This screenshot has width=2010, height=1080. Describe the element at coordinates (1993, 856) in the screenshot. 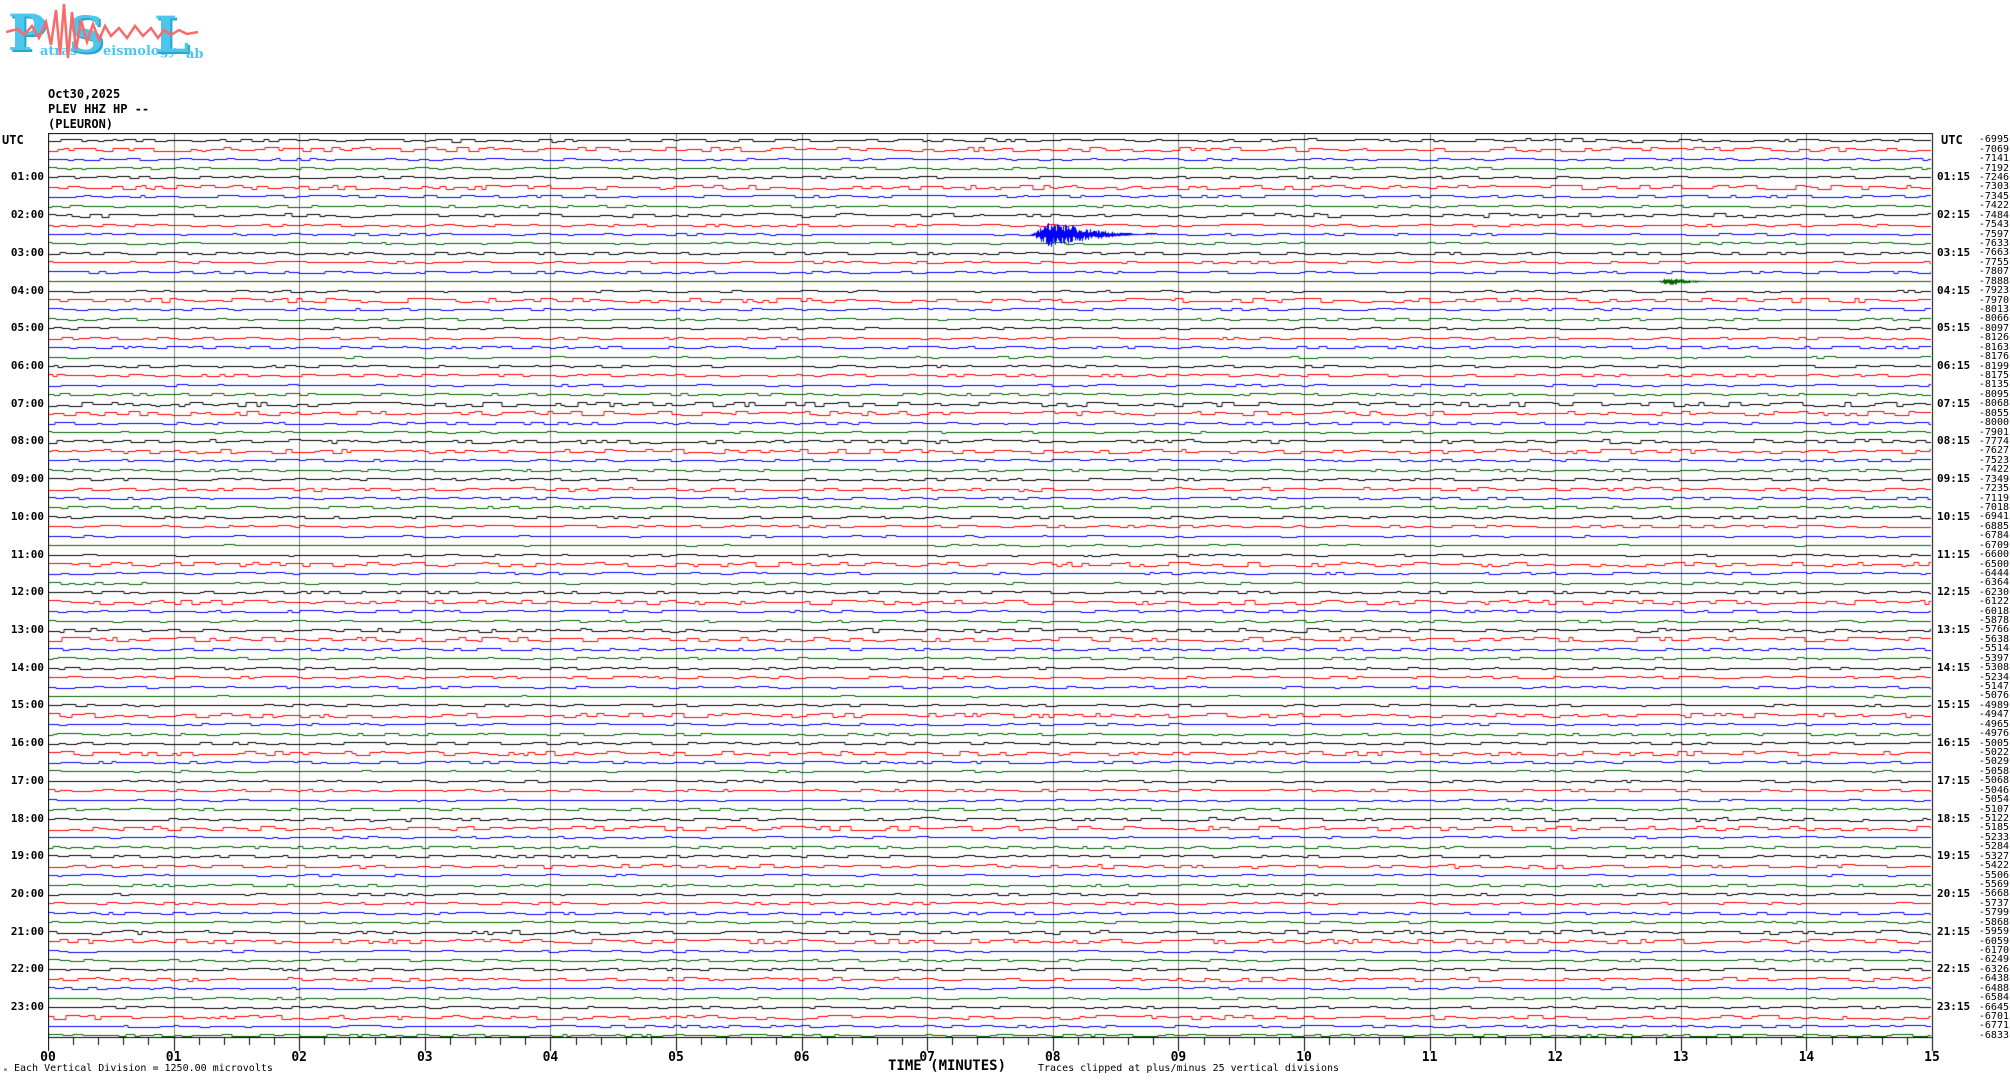

I see `row-offset-value: -5327` at that location.